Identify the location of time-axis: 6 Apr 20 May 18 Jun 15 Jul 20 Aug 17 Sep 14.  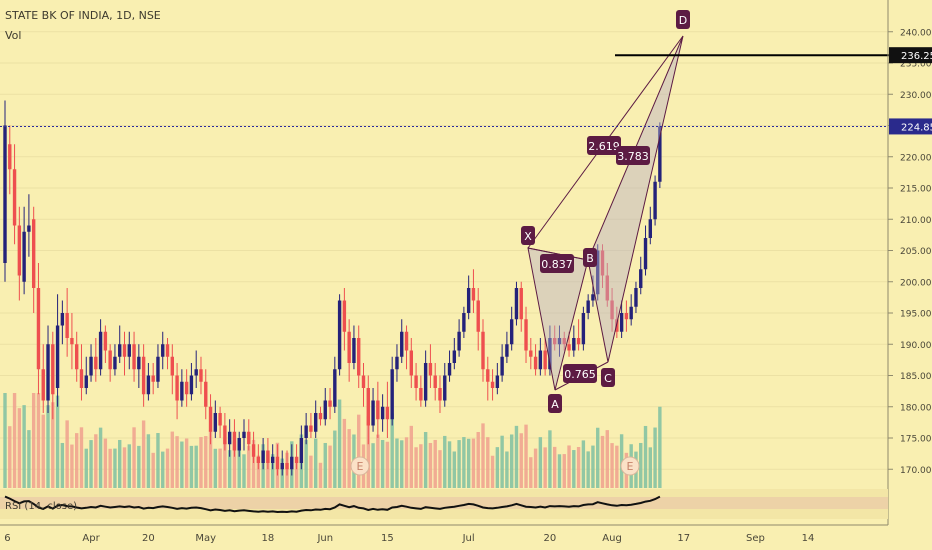
(409, 538).